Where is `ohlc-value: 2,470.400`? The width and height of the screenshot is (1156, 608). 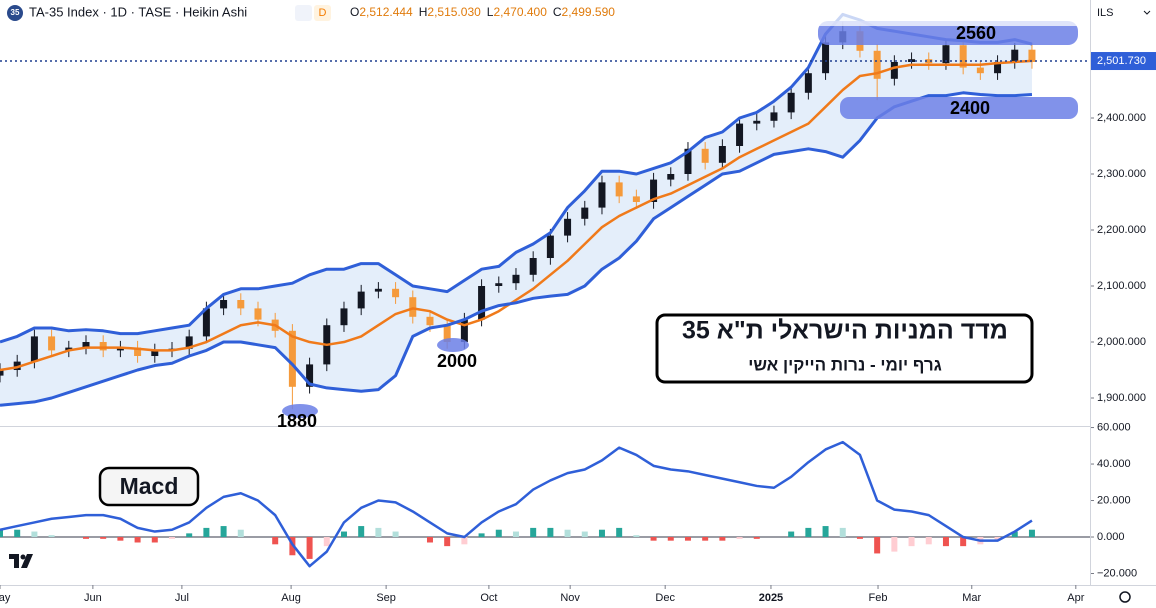 ohlc-value: 2,470.400 is located at coordinates (520, 12).